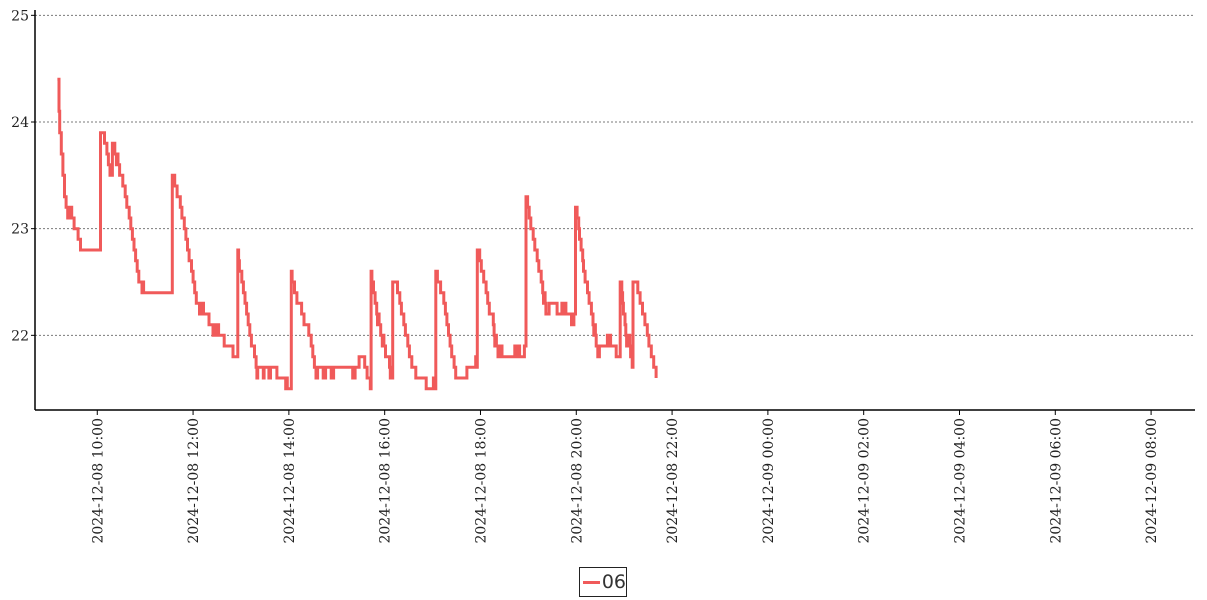  Describe the element at coordinates (613, 582) in the screenshot. I see `legend-label: 06` at that location.